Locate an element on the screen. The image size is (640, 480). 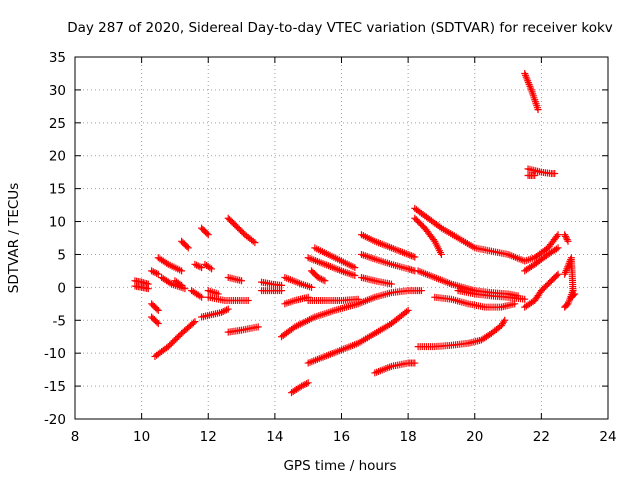
x-tick-label: 16 is located at coordinates (341, 437).